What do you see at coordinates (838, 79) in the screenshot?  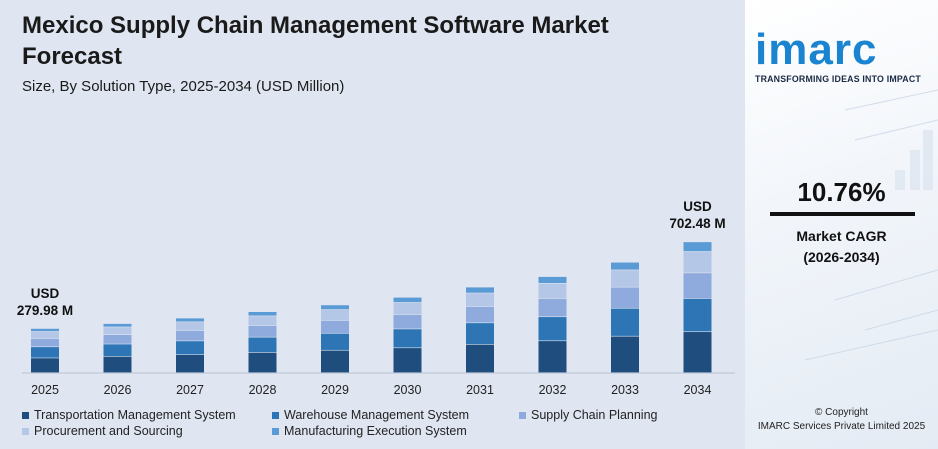 I see `logo-tagline: TRANSFORMING IDEAS INTO IMPACT` at bounding box center [838, 79].